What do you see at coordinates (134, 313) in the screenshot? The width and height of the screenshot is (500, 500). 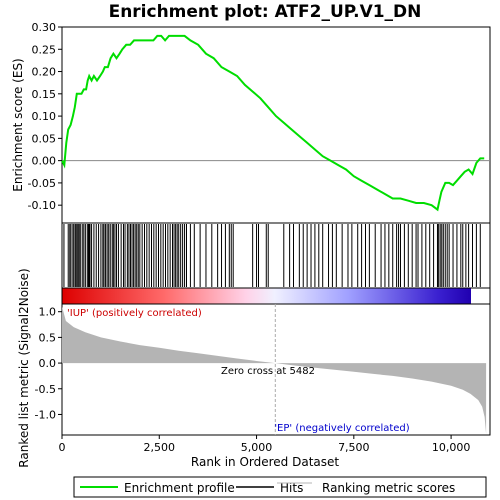 I see `positive-correlation-label: 'IUP' (positively correlated)` at bounding box center [134, 313].